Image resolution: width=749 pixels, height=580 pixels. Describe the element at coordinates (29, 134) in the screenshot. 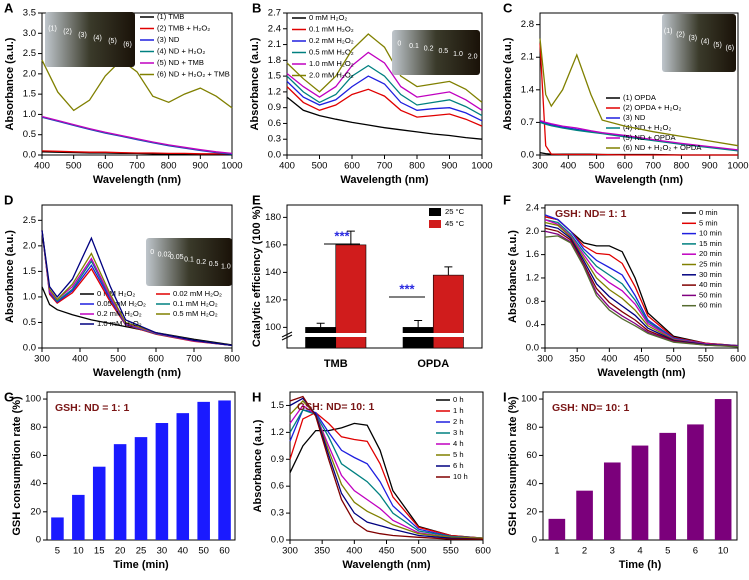

I see `y-tick-label: 0.5` at that location.